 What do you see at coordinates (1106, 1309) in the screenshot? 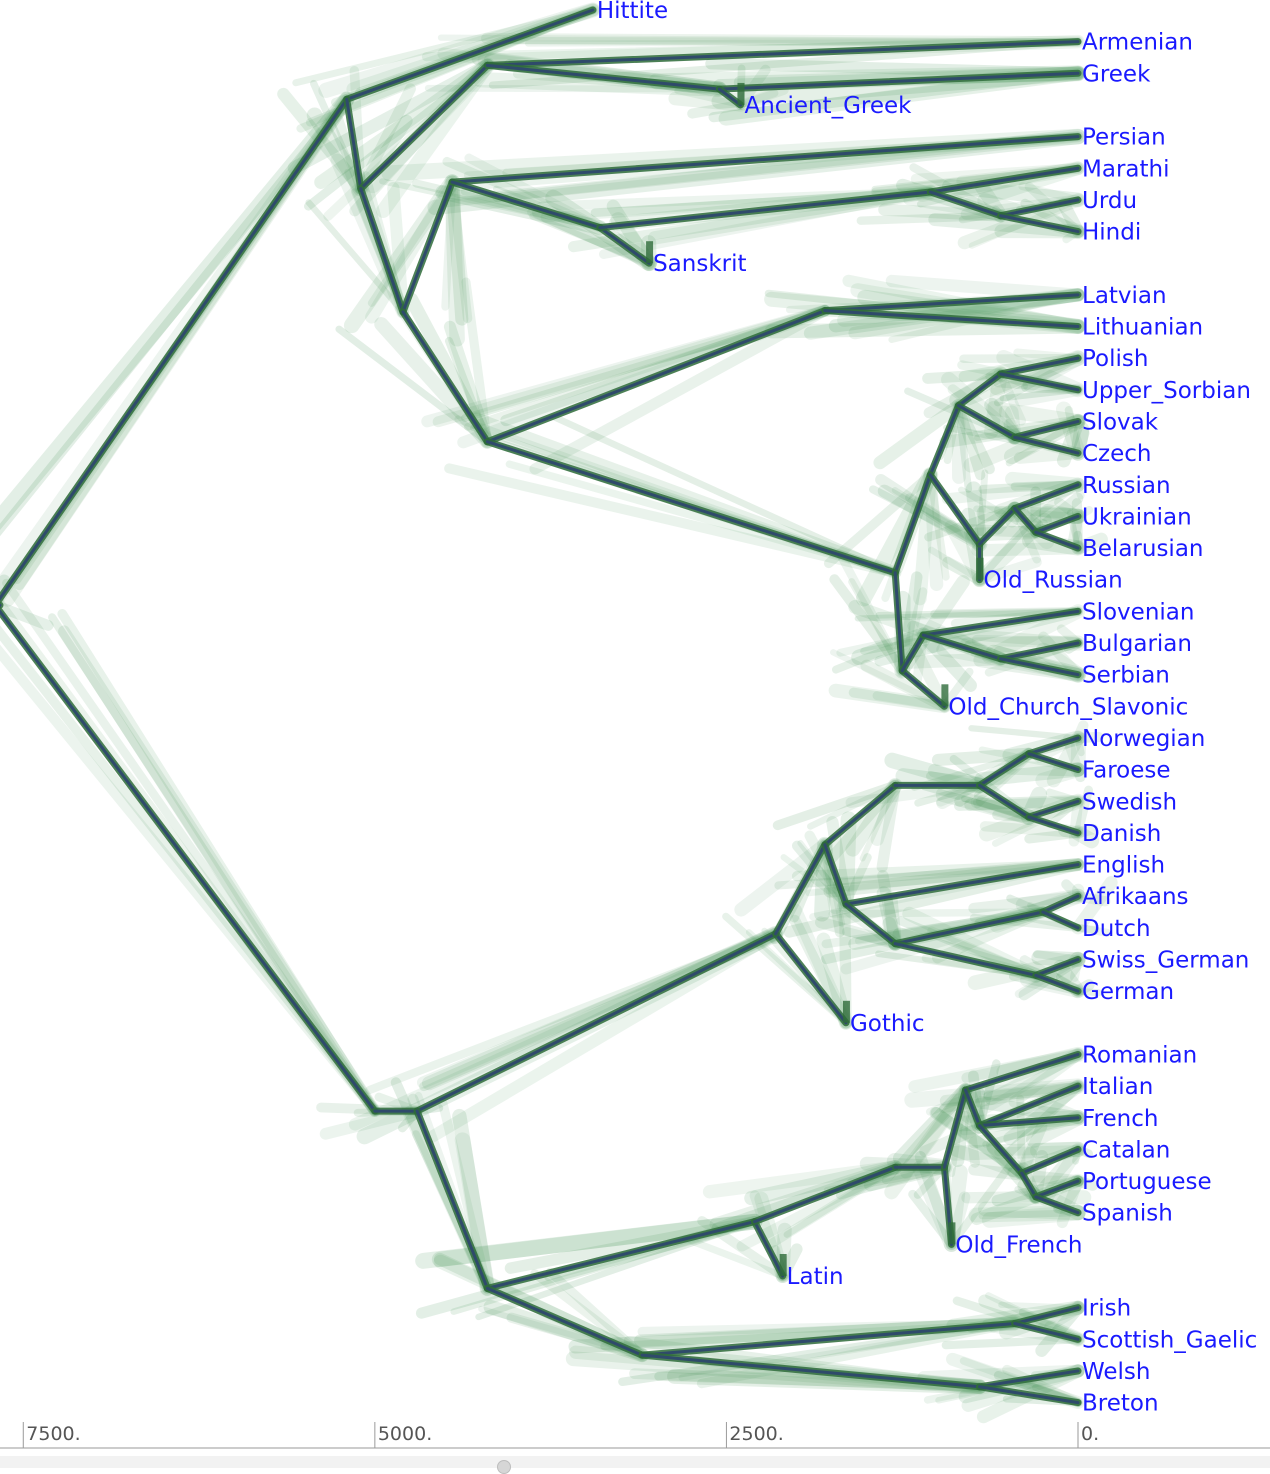
I see `leaf-label-irish: Irish` at bounding box center [1106, 1309].